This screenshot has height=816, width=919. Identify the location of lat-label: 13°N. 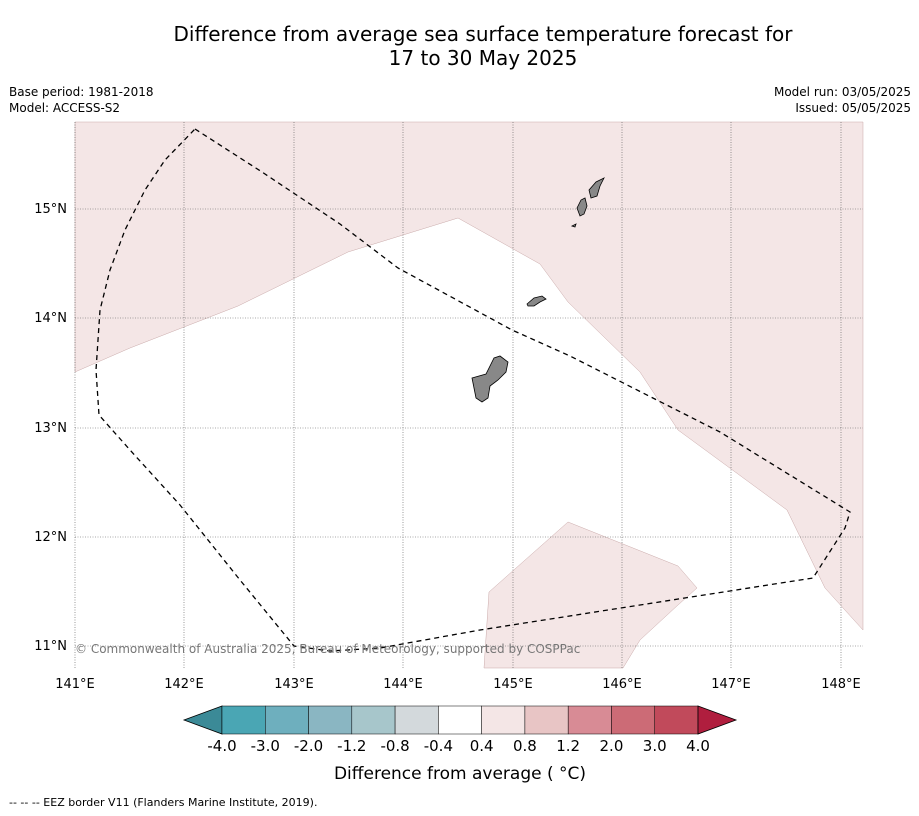
(50, 428).